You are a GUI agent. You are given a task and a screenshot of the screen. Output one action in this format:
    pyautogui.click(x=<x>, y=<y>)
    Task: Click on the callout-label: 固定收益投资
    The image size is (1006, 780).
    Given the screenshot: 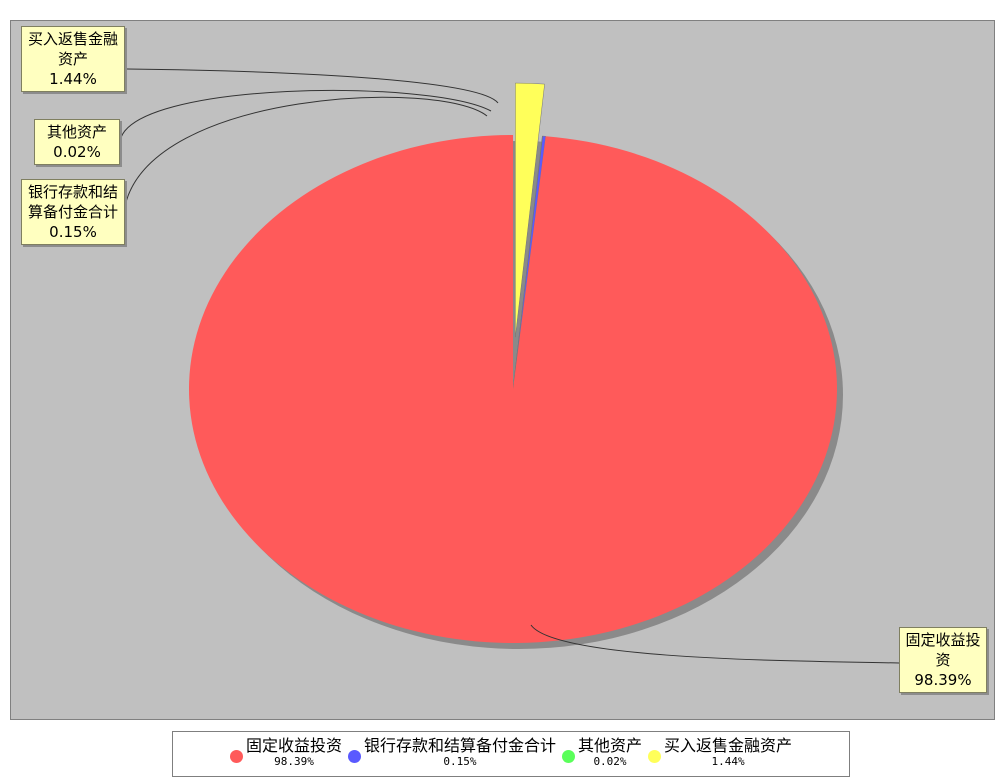 What is the action you would take?
    pyautogui.click(x=943, y=650)
    